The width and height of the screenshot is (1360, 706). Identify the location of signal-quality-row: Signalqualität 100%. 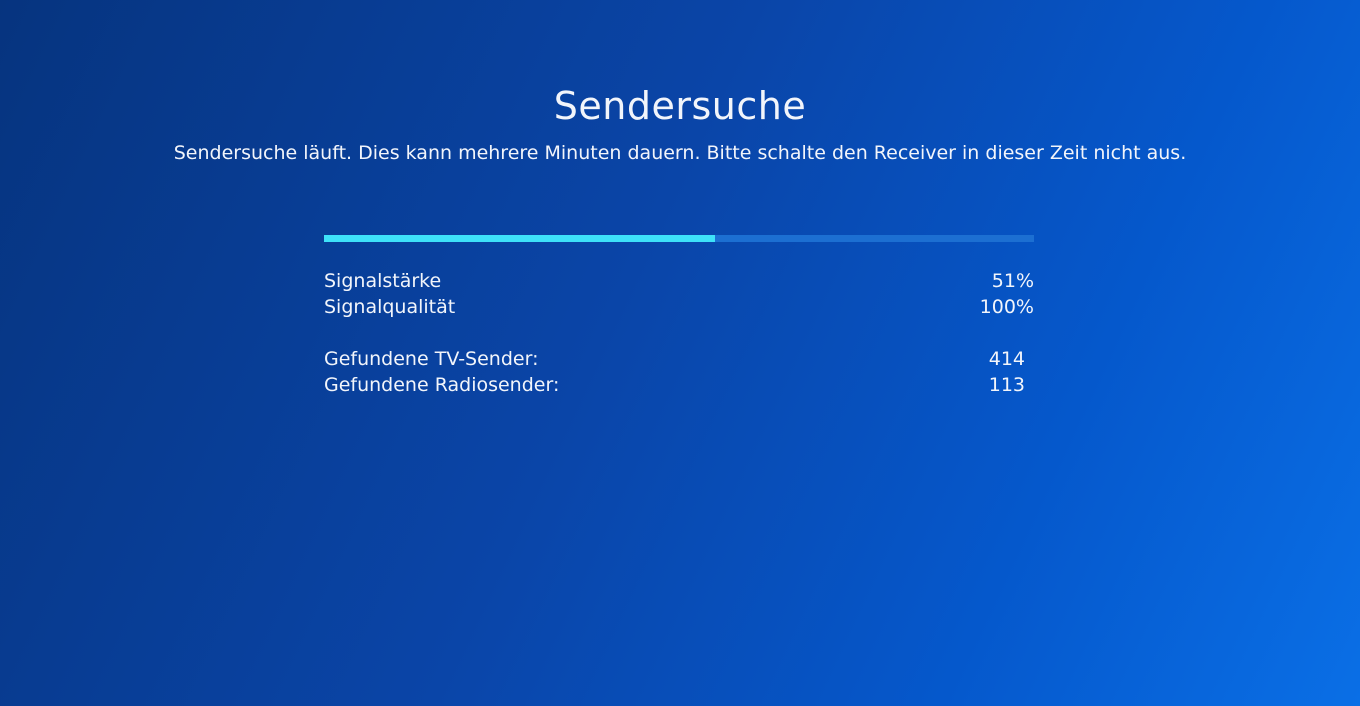
(679, 309).